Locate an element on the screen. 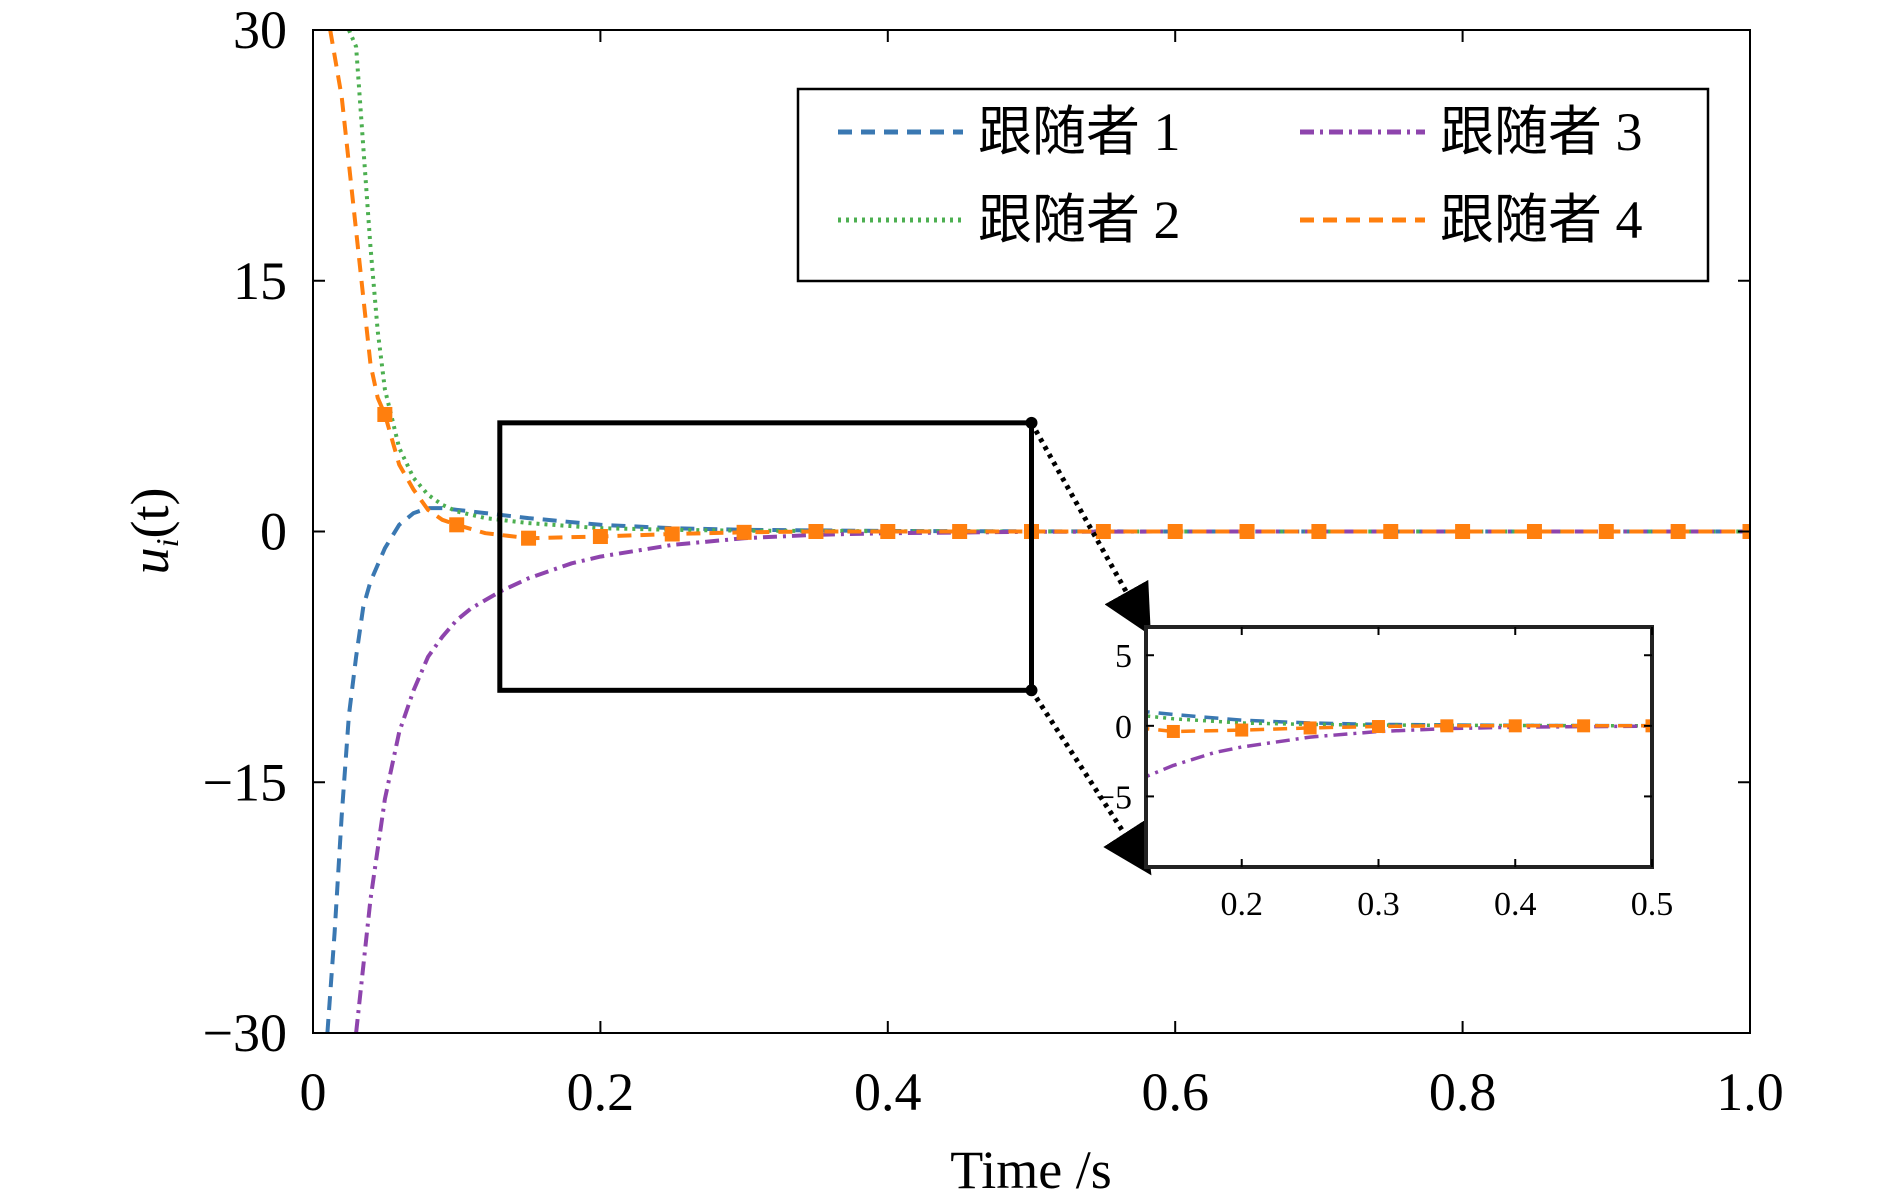 The height and width of the screenshot is (1202, 1890). inset-series-layer is located at coordinates (1481, 744).